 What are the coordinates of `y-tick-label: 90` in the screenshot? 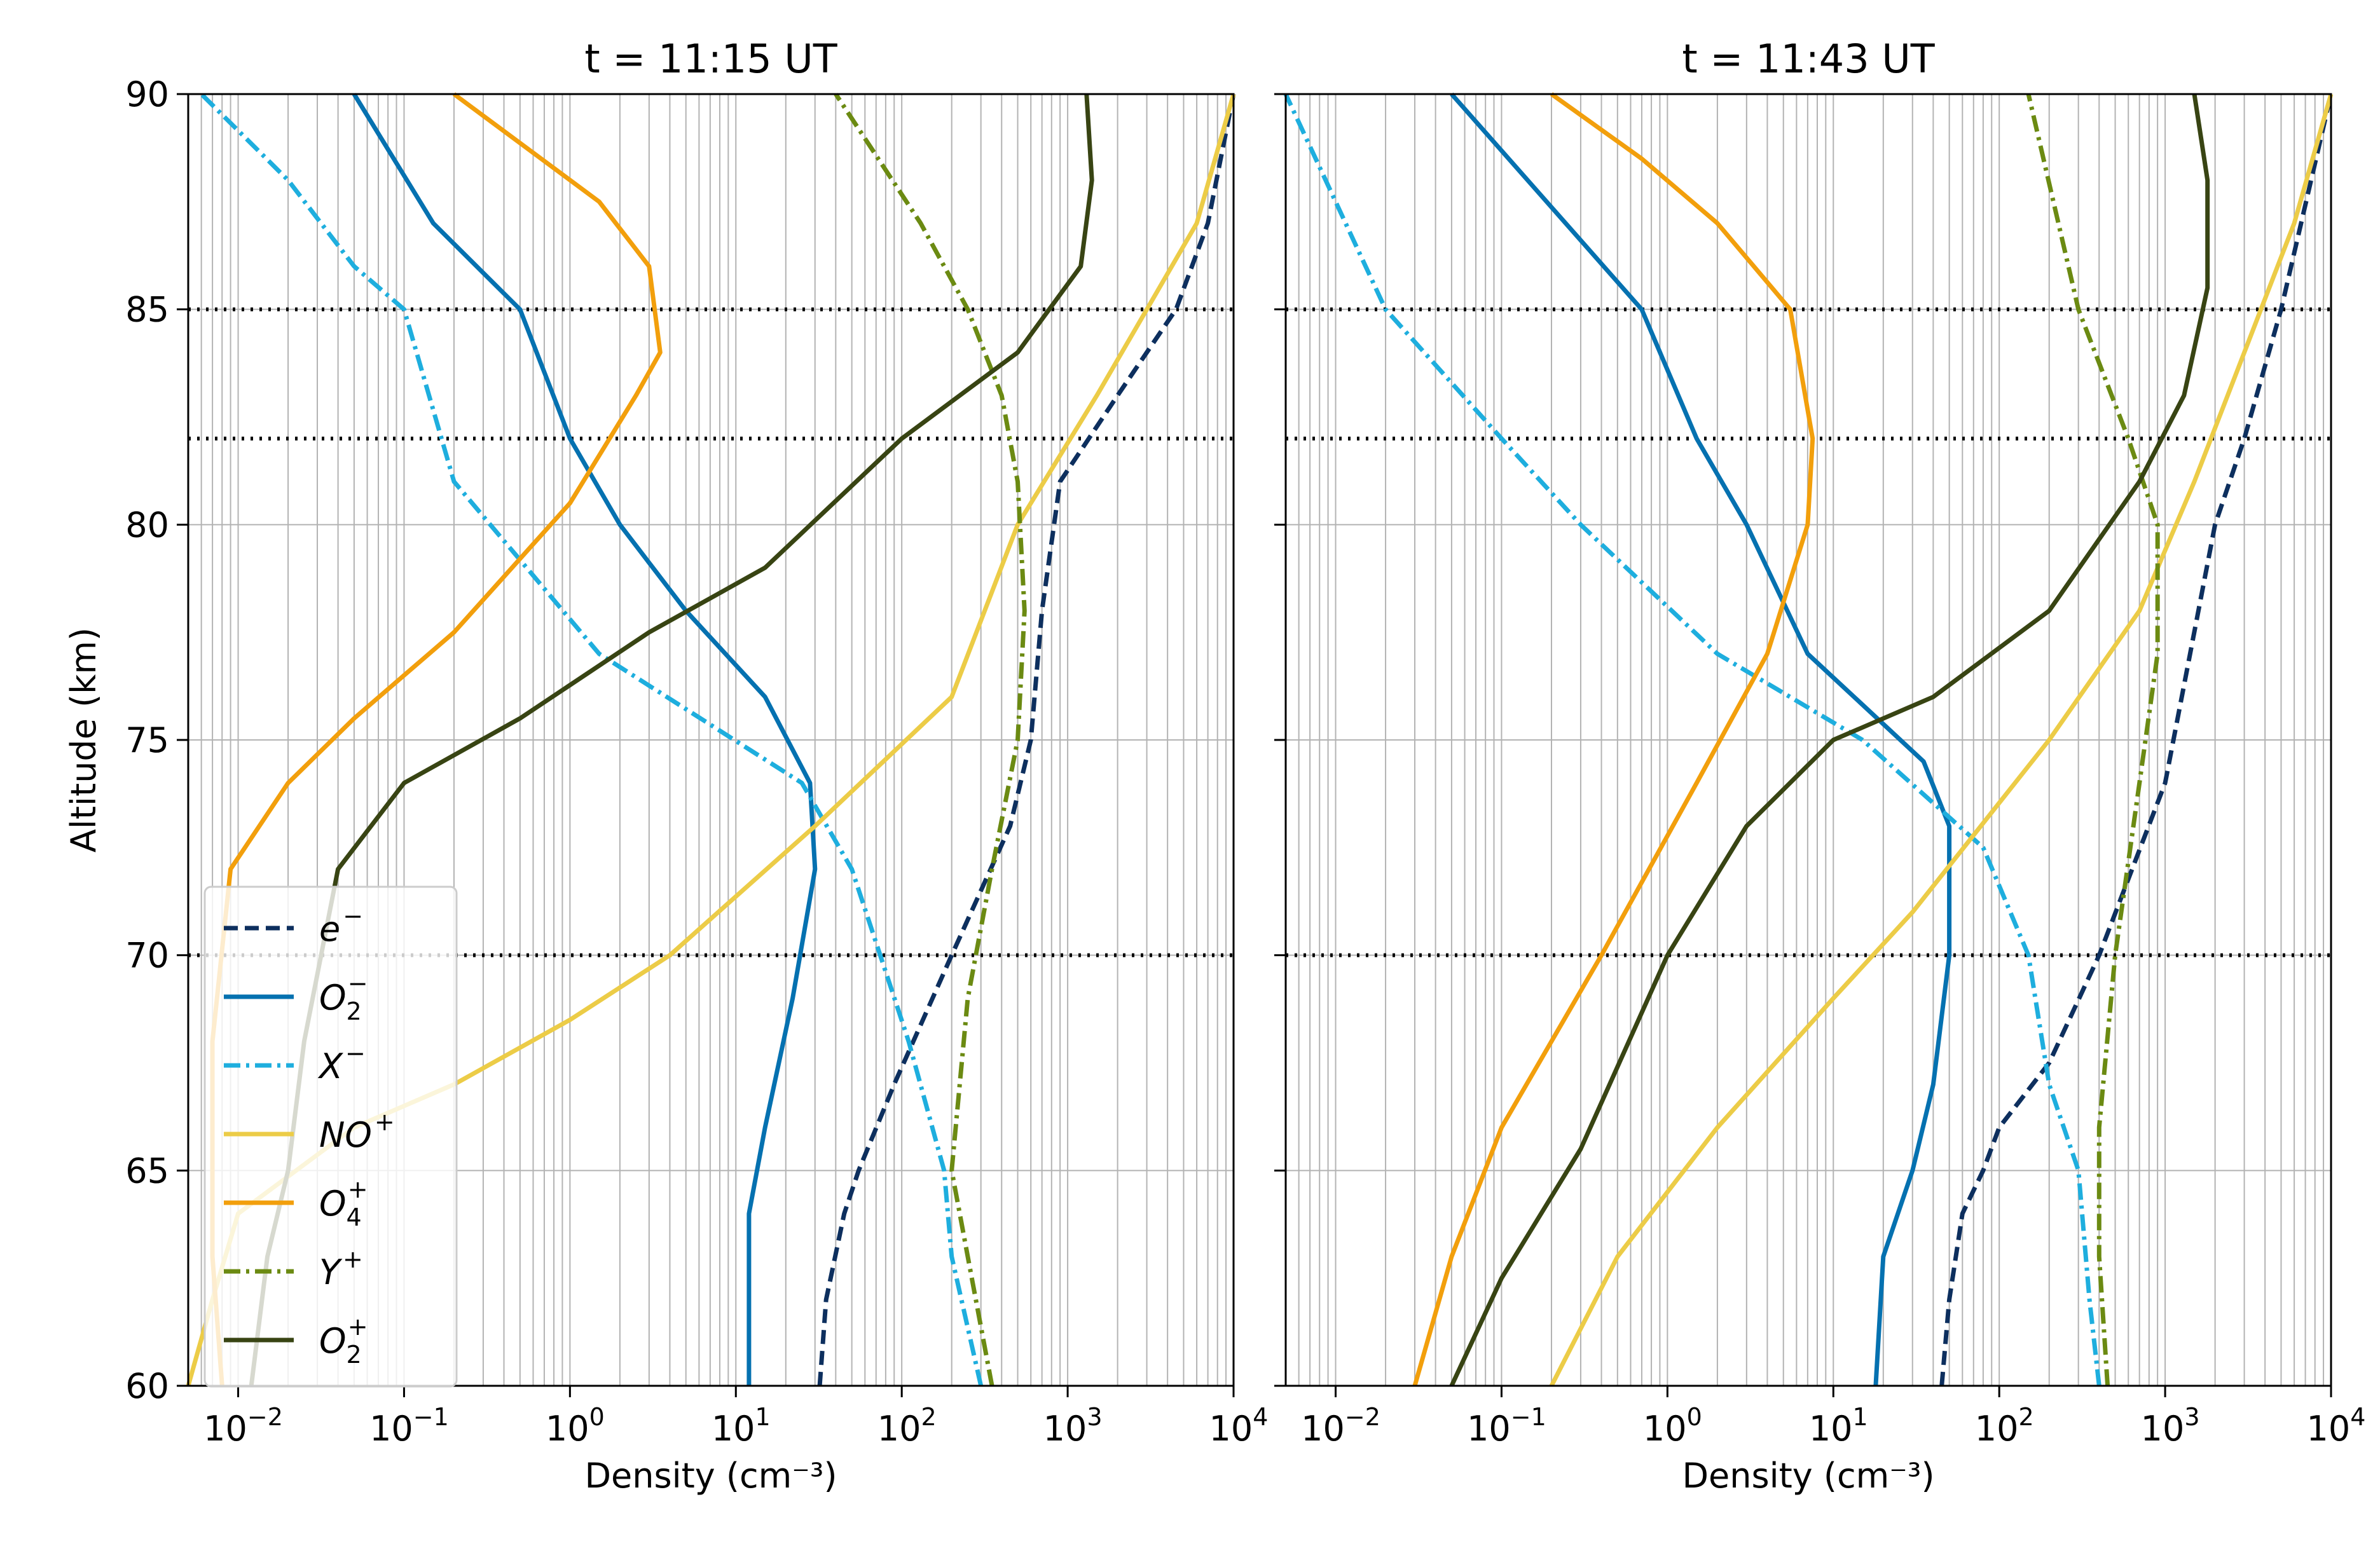 It's located at (147, 94).